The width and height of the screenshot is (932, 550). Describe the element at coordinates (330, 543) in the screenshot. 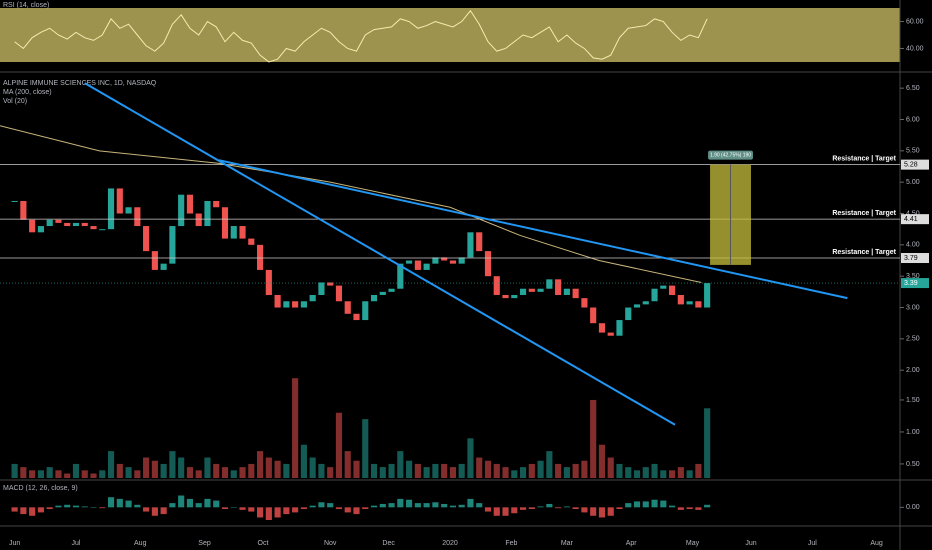

I see `x-tick-label: Nov` at that location.